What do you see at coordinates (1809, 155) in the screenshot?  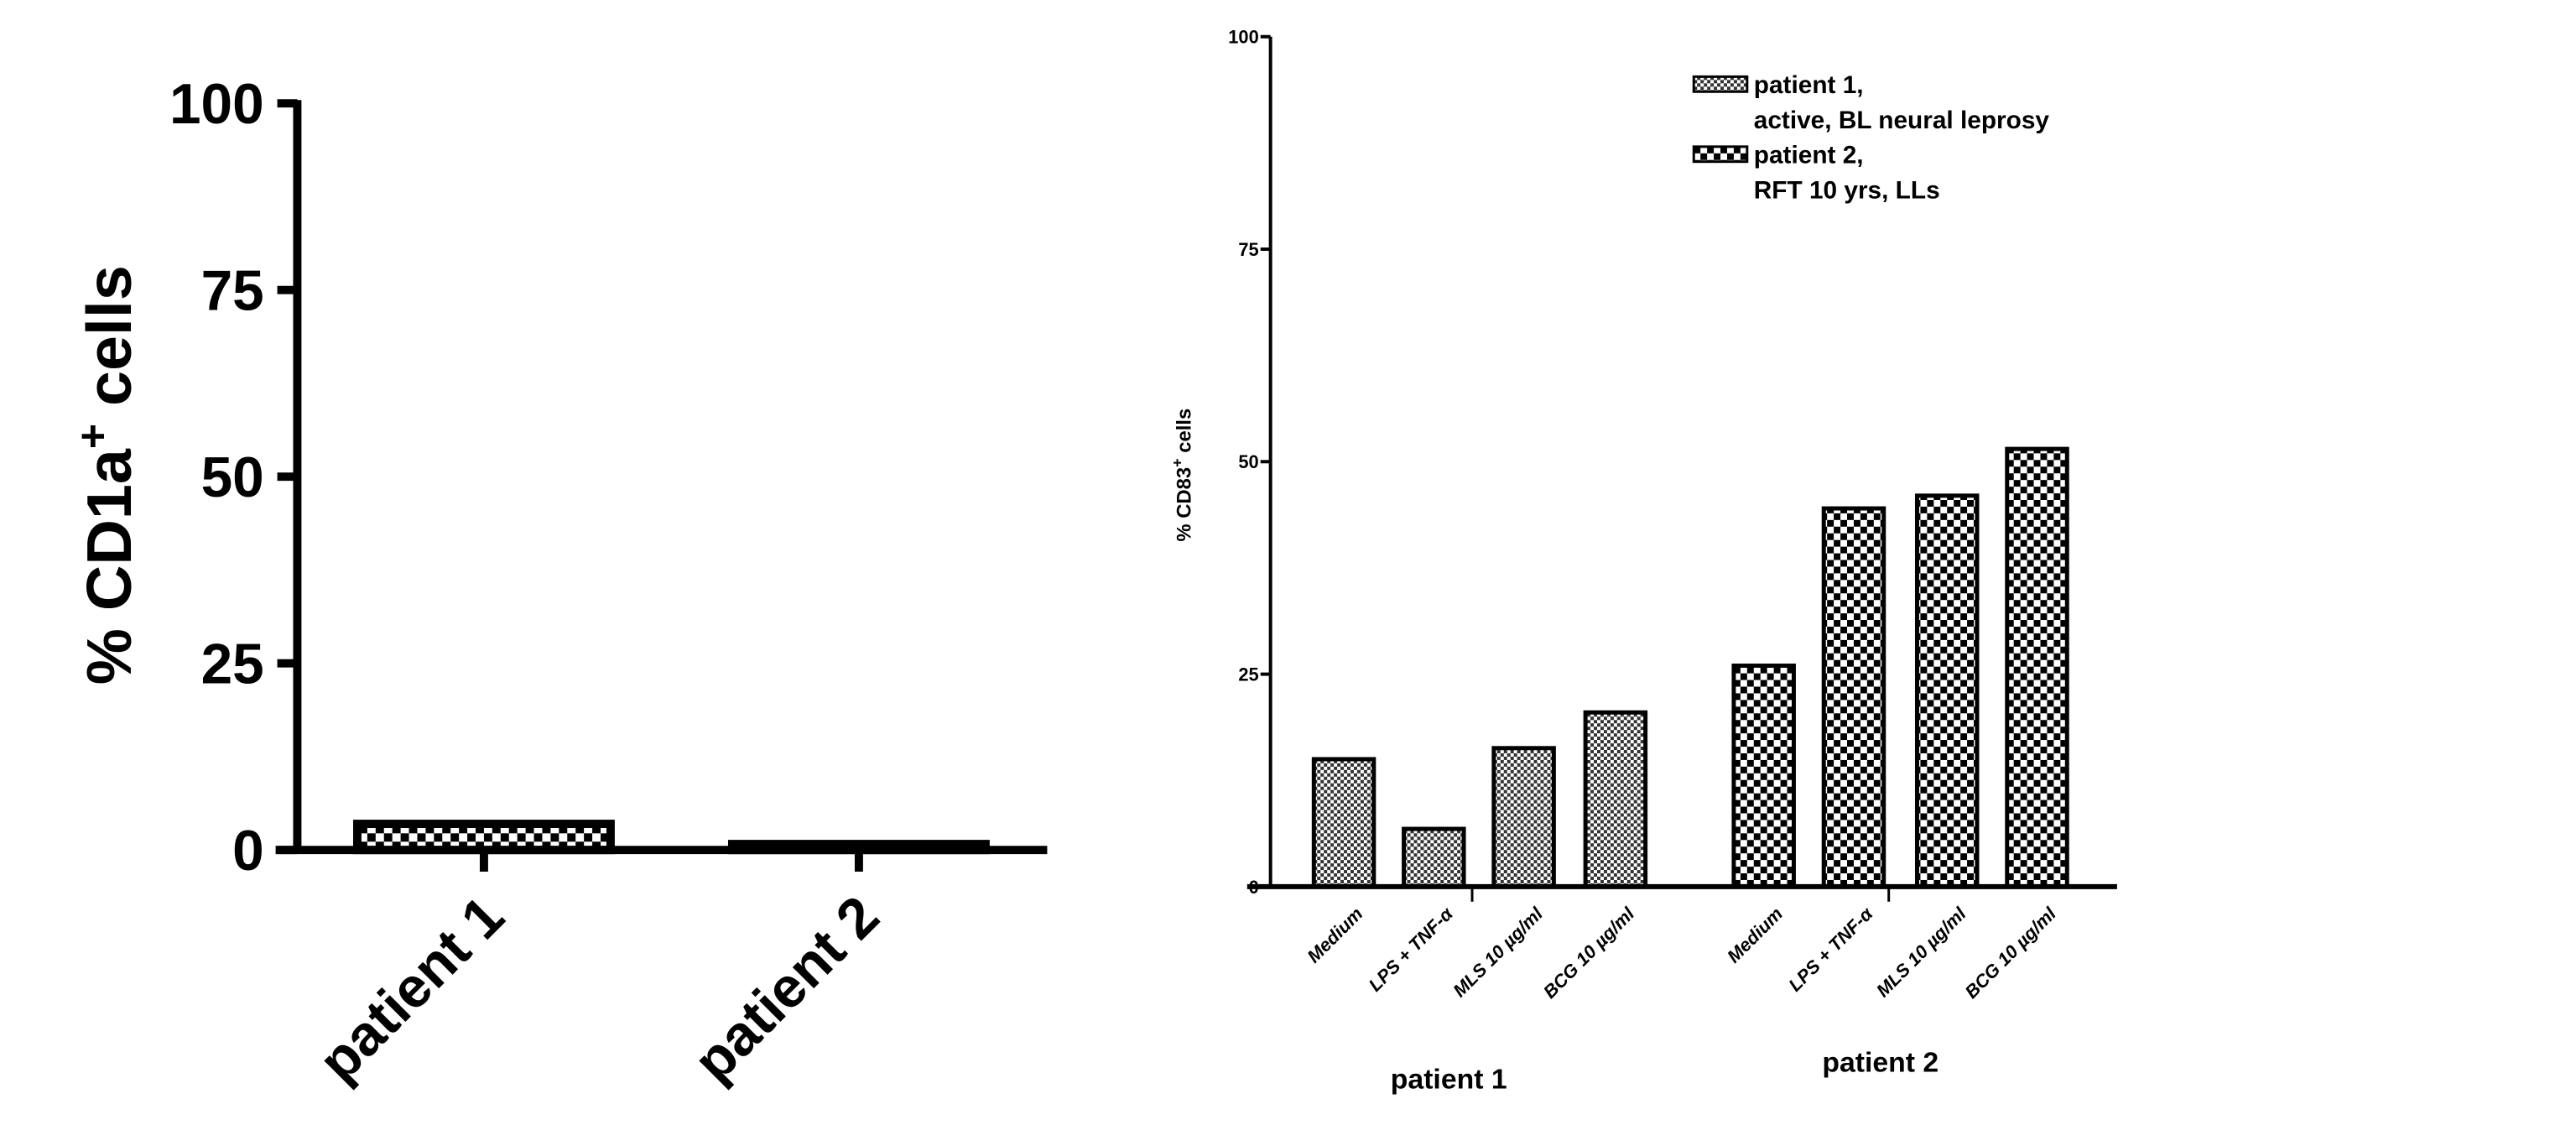 I see `legend-label: patient 2,` at bounding box center [1809, 155].